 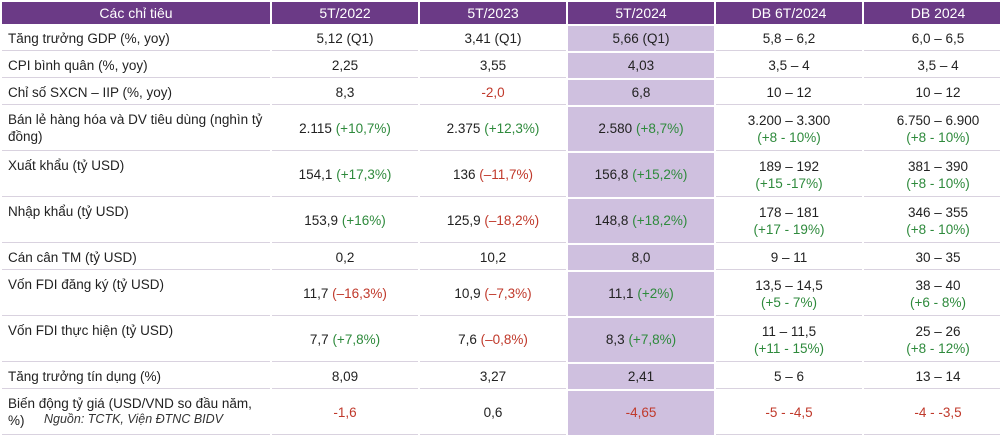 I want to click on cell-value: 0,6, so click(x=493, y=412).